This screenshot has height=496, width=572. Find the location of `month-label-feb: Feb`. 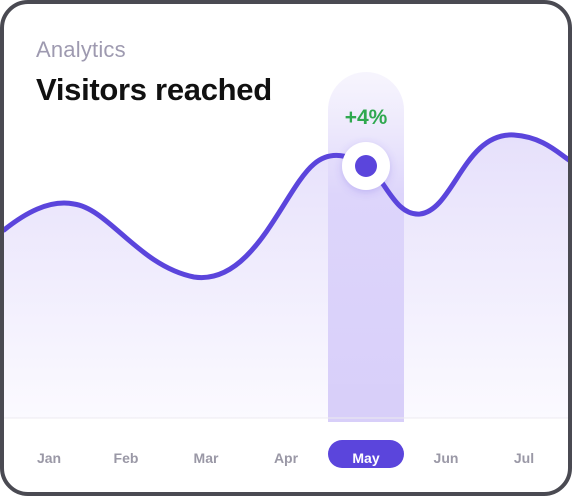

month-label-feb: Feb is located at coordinates (126, 458).